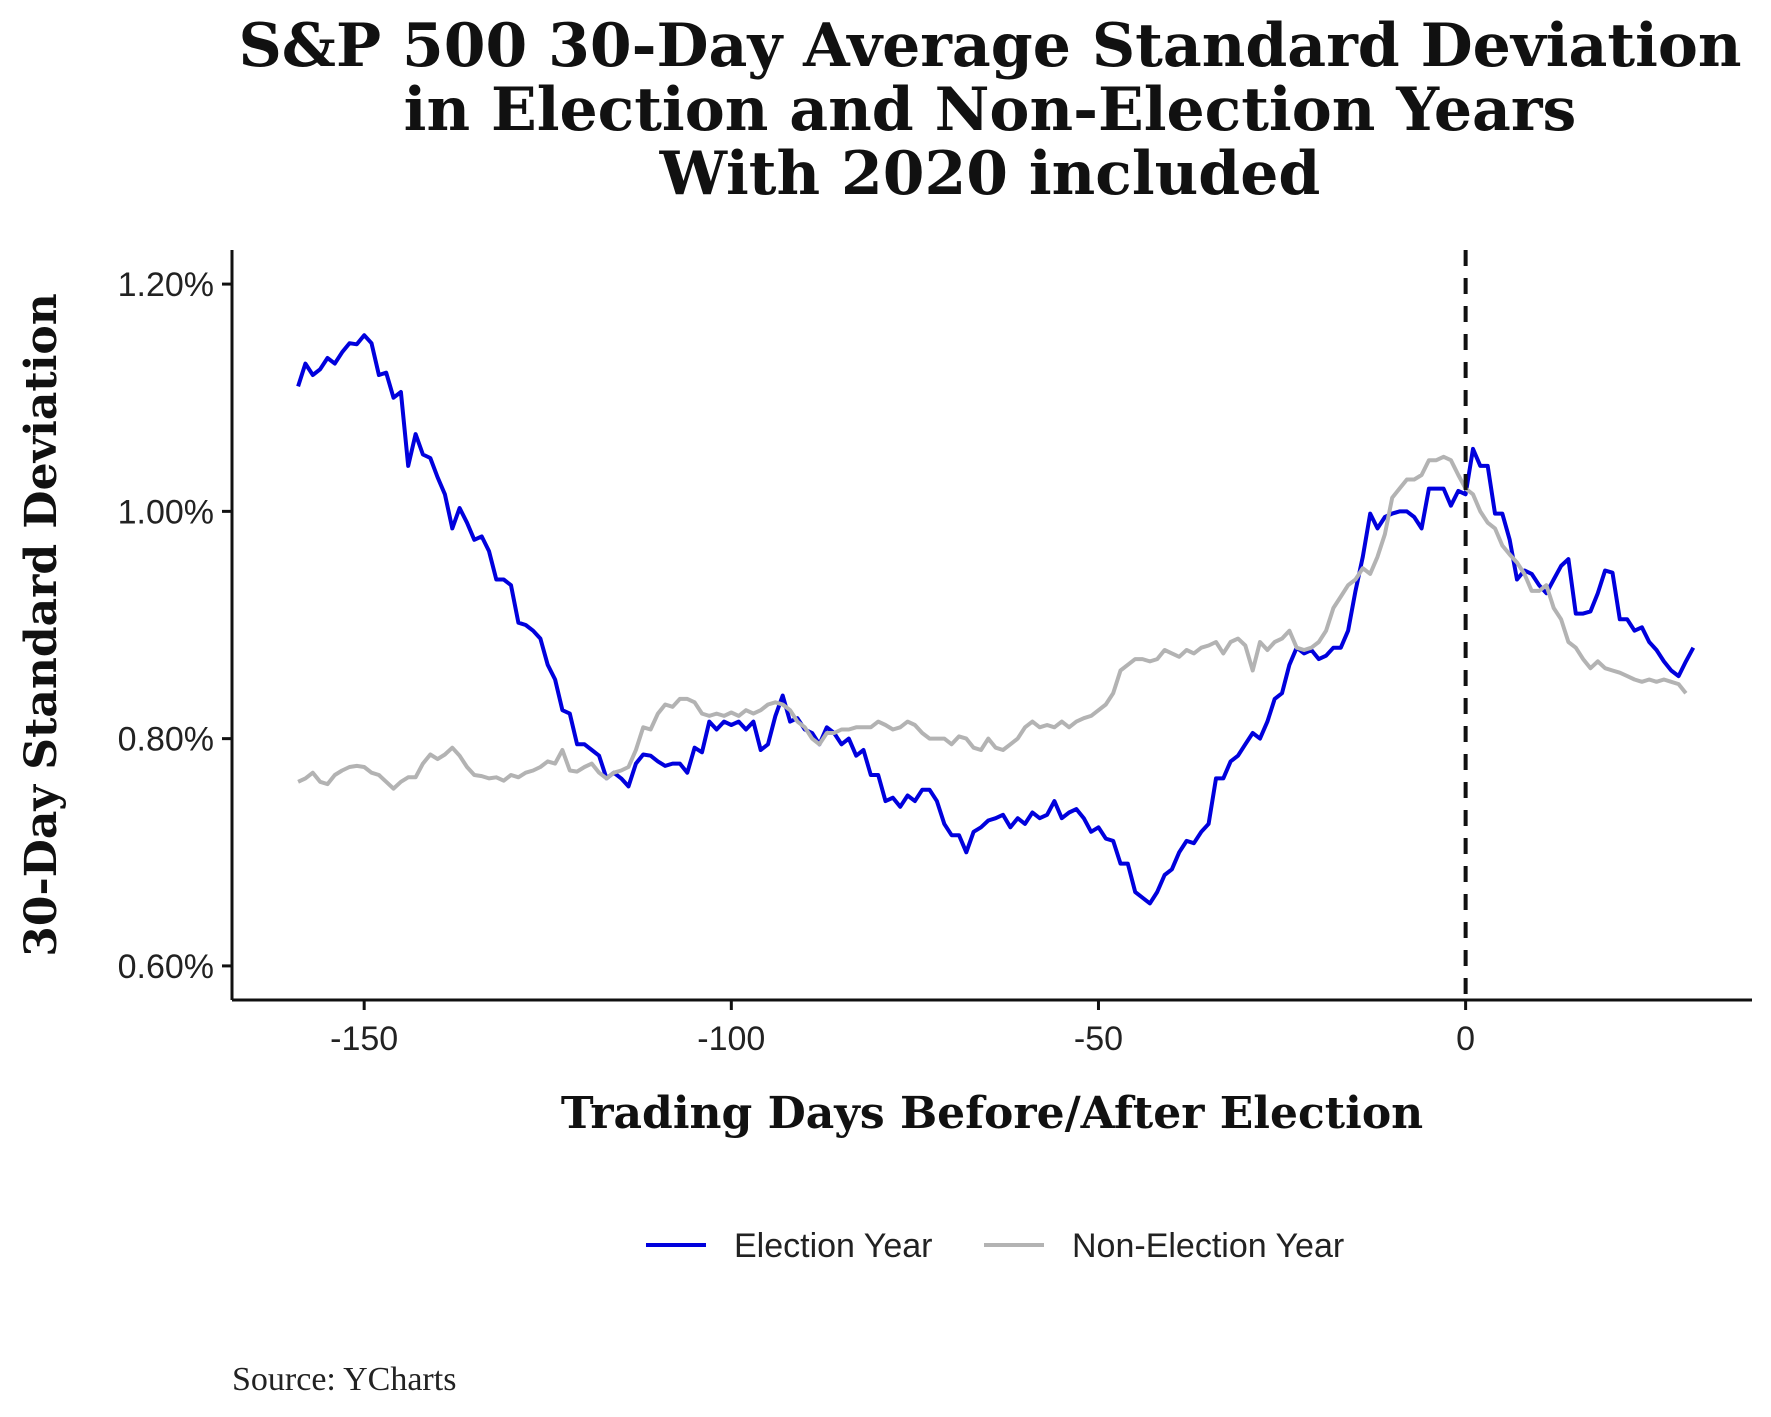 The height and width of the screenshot is (1417, 1771). Describe the element at coordinates (1208, 1246) in the screenshot. I see `legend-label-non-election-year: Non-Election Year` at that location.